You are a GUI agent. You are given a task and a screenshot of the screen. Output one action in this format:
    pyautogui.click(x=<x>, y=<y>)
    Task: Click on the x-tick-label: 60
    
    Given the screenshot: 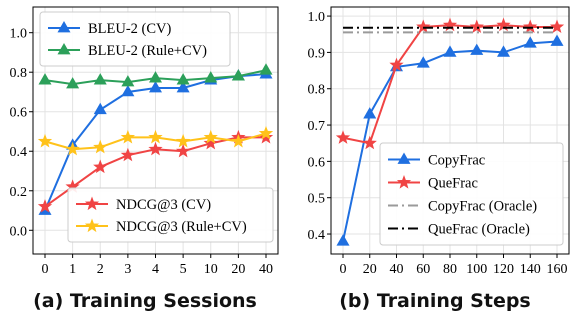 What is the action you would take?
    pyautogui.click(x=423, y=269)
    